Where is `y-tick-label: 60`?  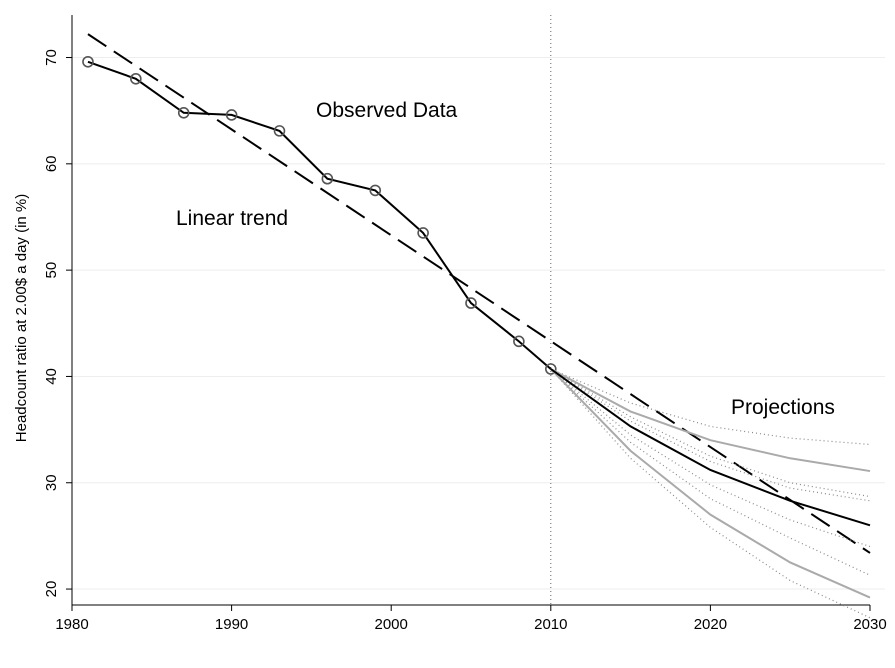
y-tick-label: 60 is located at coordinates (51, 163).